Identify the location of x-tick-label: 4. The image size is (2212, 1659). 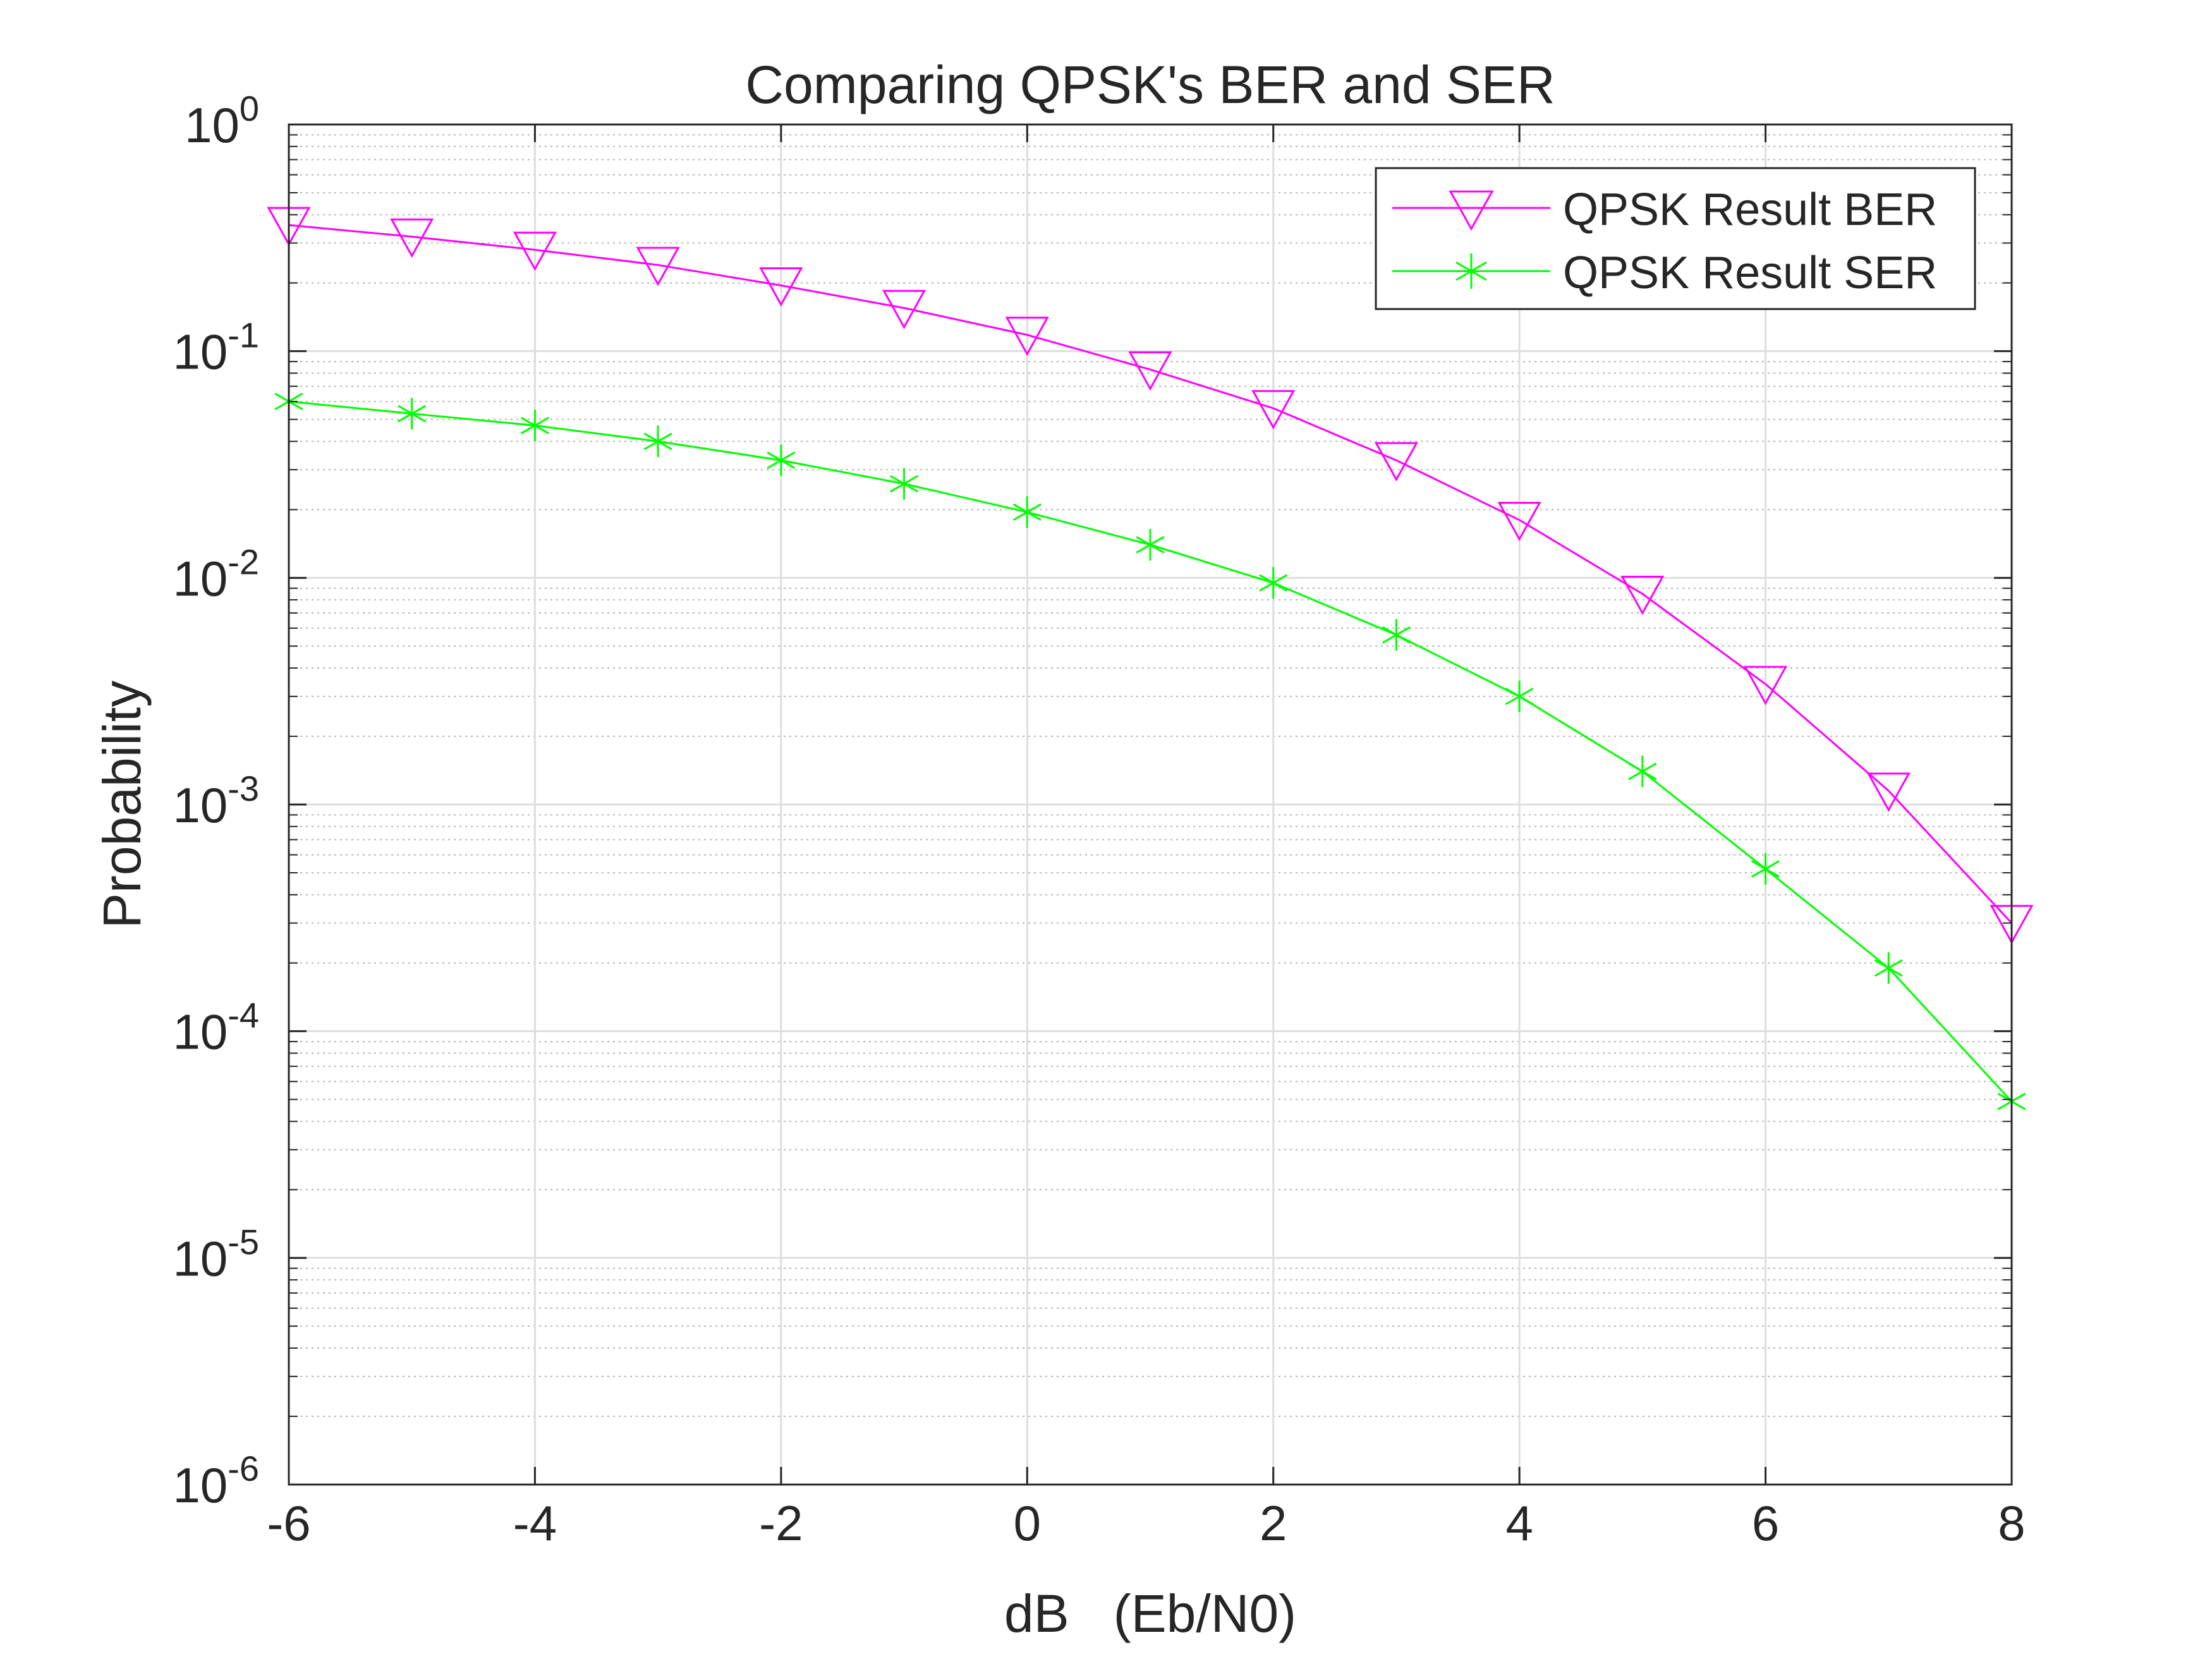
(1519, 1523).